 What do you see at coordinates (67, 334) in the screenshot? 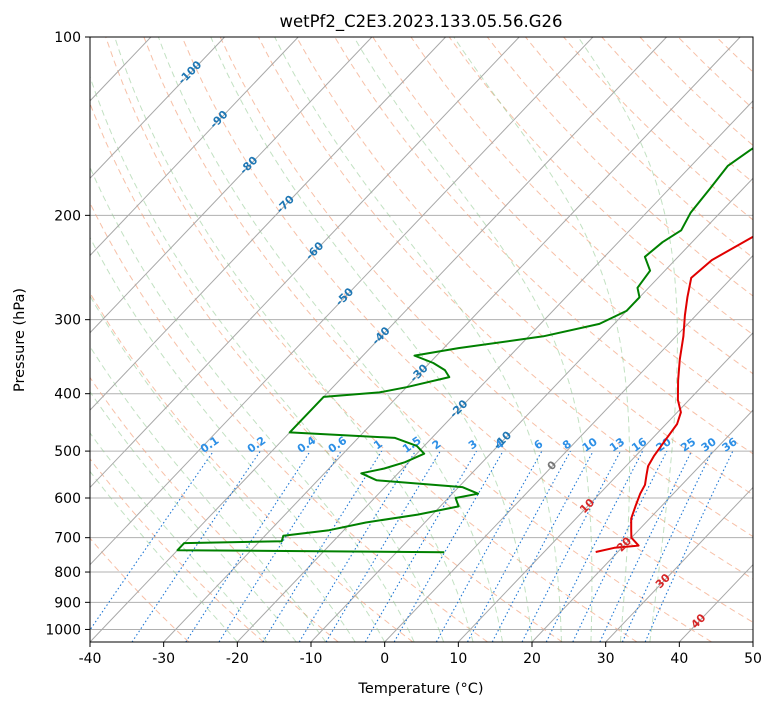
I see `y-axis-ticks: 100 200 300 400 500 600 700 800 900 1000` at bounding box center [67, 334].